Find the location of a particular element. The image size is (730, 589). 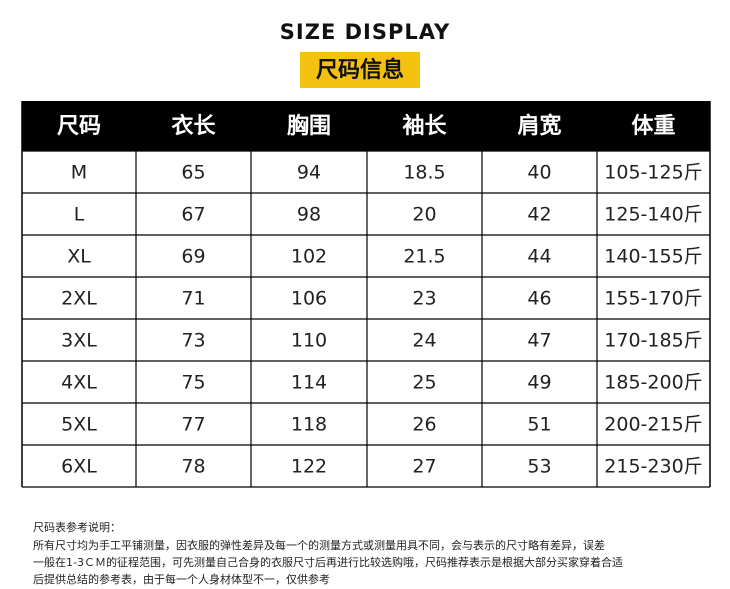

note-line: 后提供总结的参考表，由于每一个人身材体型不一，仅供参考 is located at coordinates (181, 578).